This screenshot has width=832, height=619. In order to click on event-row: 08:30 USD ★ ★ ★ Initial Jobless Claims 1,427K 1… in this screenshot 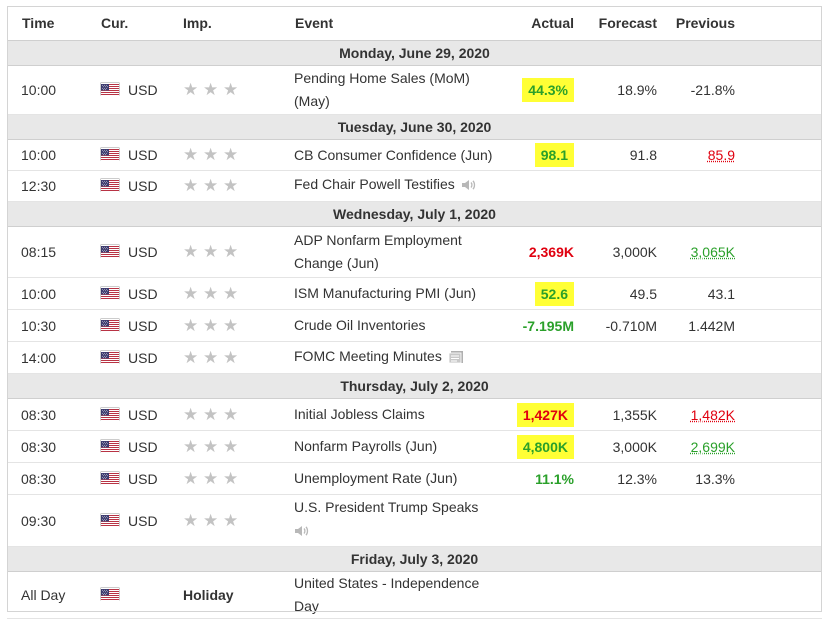, I will do `click(414, 414)`.